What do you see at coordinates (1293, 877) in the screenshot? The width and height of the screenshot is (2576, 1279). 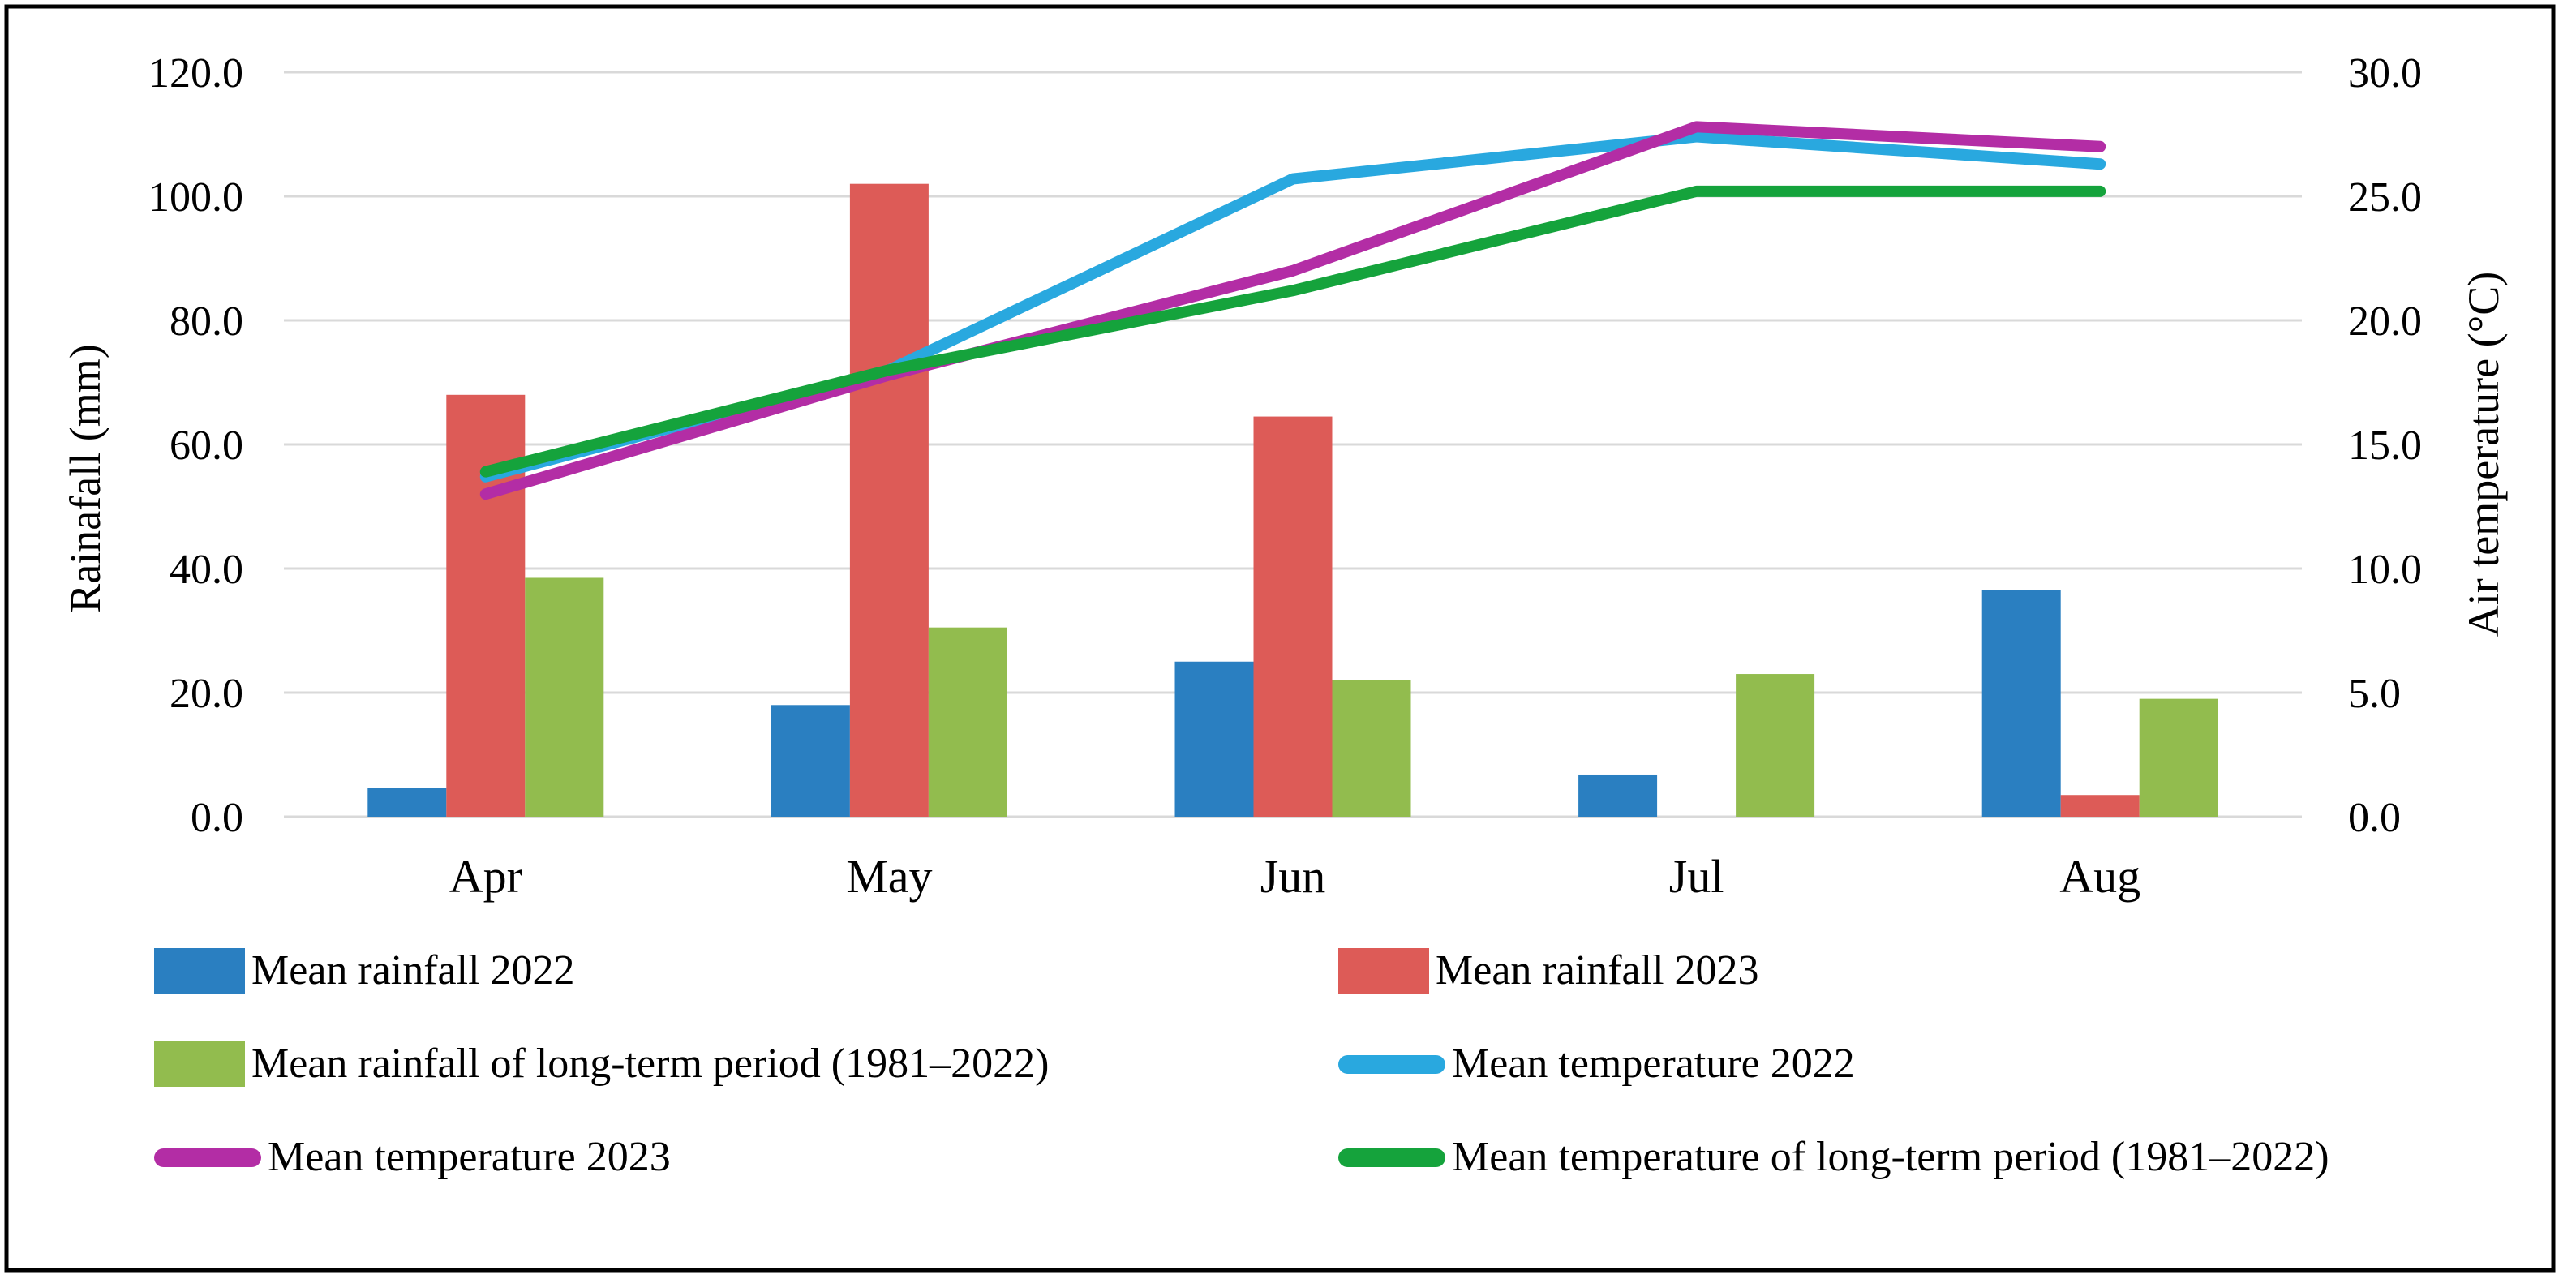 I see `month-label-jun: Jun` at bounding box center [1293, 877].